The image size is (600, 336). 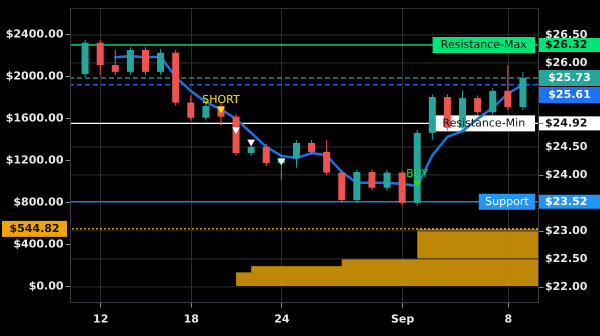 What do you see at coordinates (508, 319) in the screenshot?
I see `x-tick-label: 8` at bounding box center [508, 319].